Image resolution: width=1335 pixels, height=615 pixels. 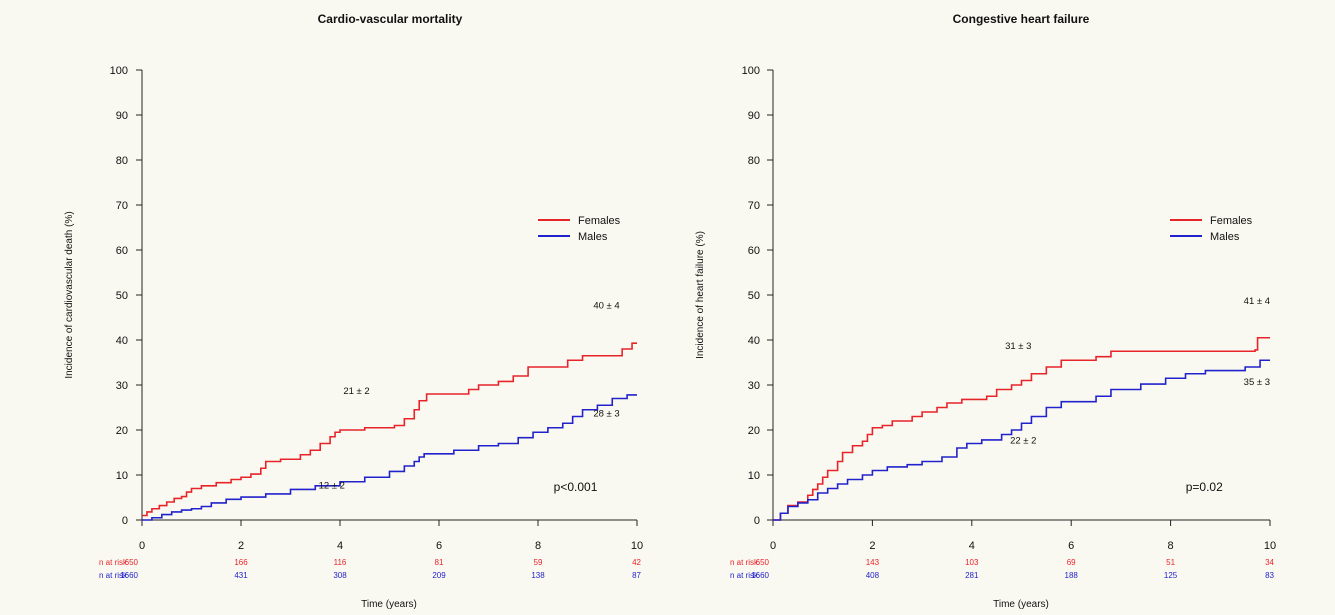 What do you see at coordinates (1204, 487) in the screenshot?
I see `annotation: p=0.02` at bounding box center [1204, 487].